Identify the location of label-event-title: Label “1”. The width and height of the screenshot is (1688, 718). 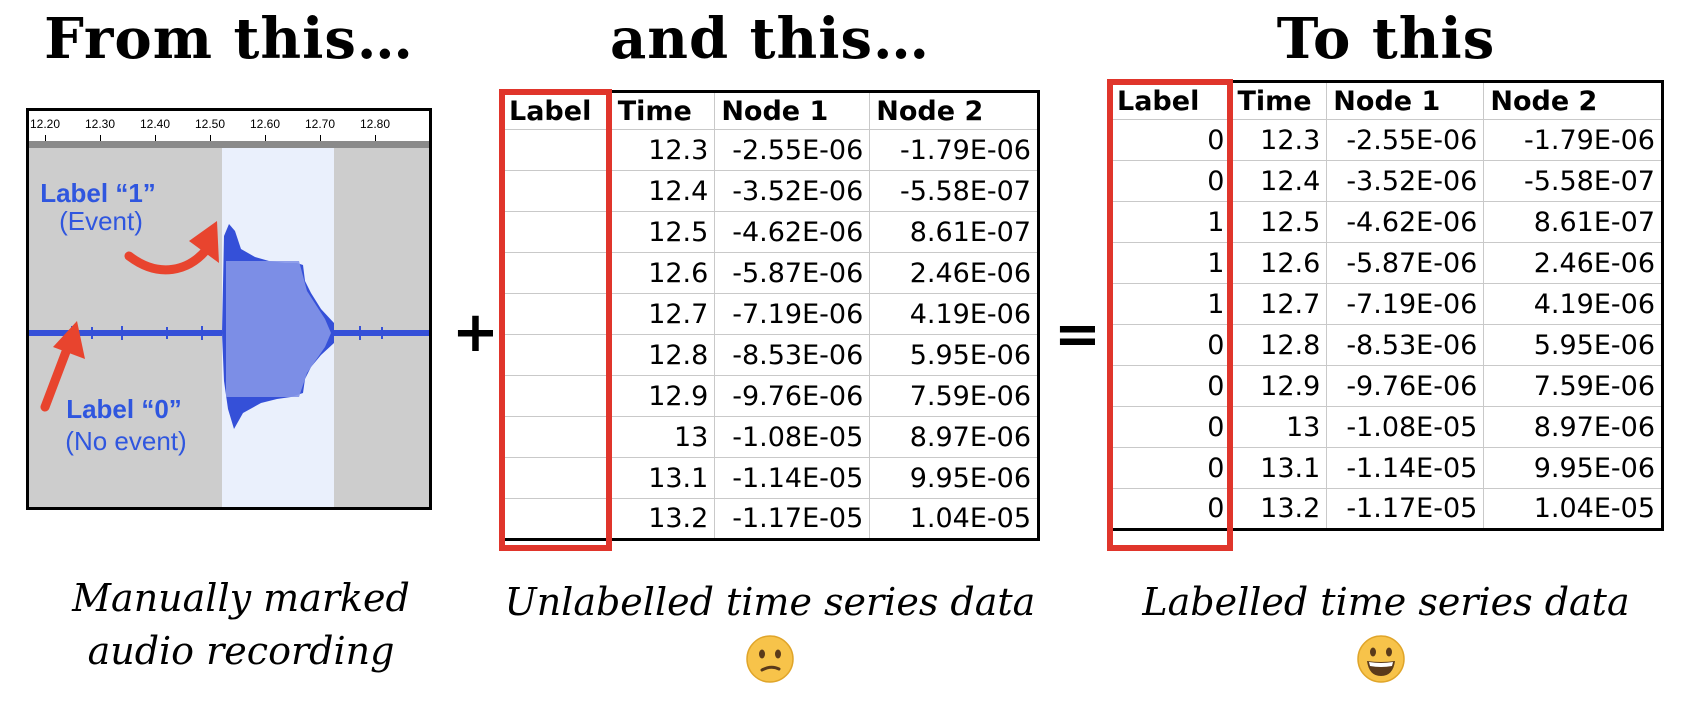
(98, 193).